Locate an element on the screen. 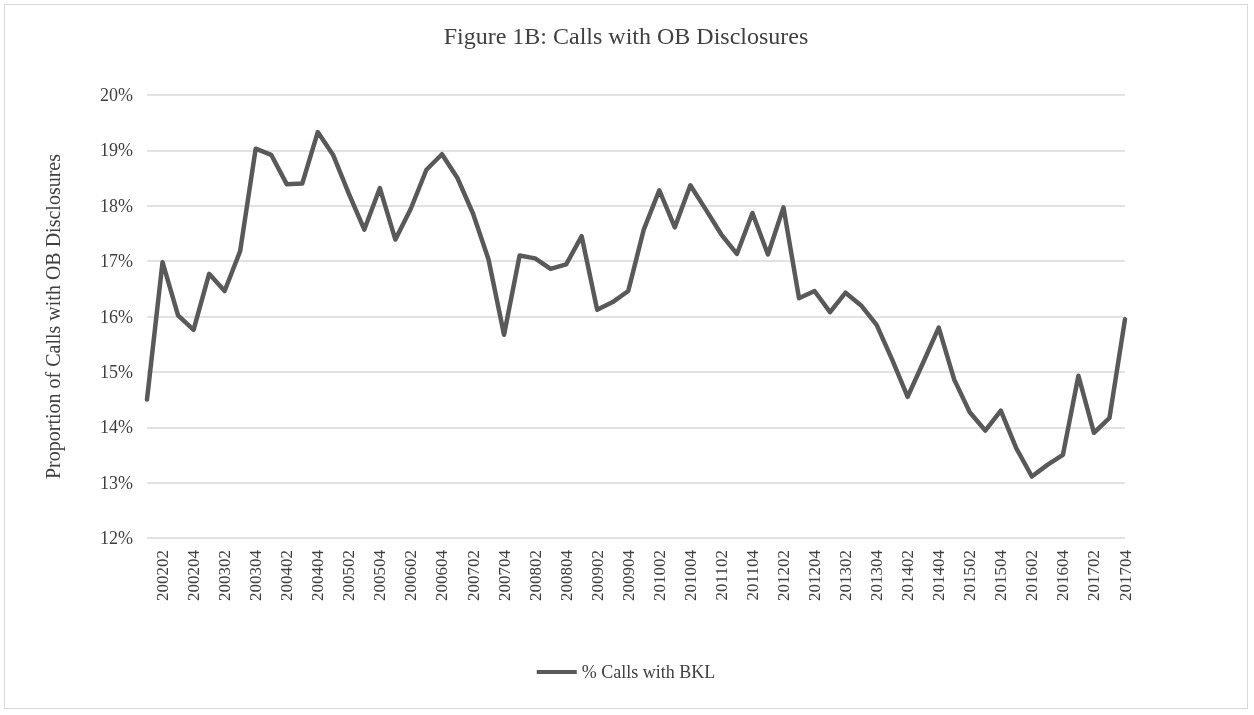 The width and height of the screenshot is (1254, 715). y-tick-label: 12% is located at coordinates (116, 538).